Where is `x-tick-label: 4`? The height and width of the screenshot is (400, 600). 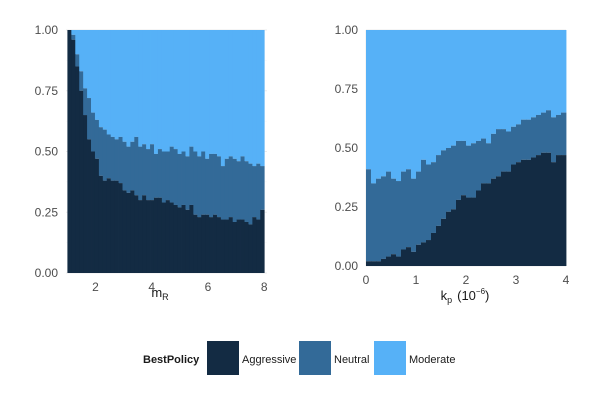
x-tick-label: 4 is located at coordinates (566, 280).